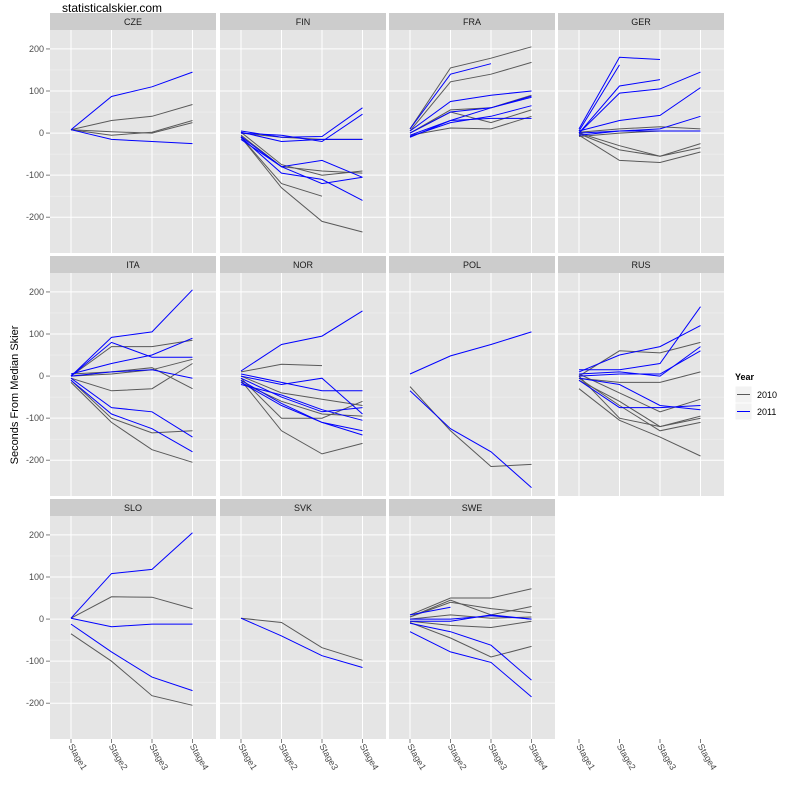  What do you see at coordinates (303, 265) in the screenshot?
I see `facet-title: NOR` at bounding box center [303, 265].